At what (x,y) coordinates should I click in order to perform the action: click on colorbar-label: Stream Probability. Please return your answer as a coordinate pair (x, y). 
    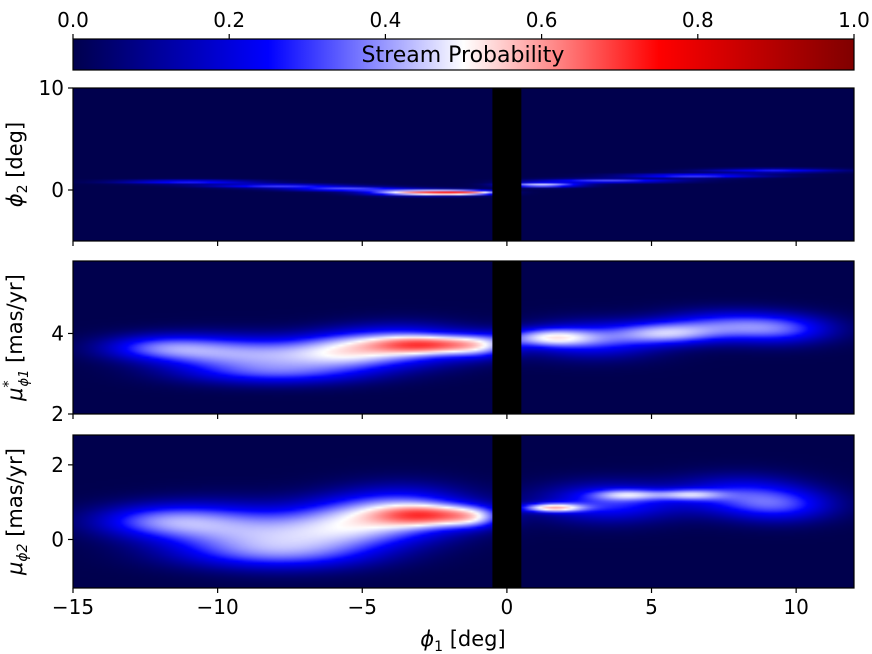
    Looking at the image, I should click on (463, 55).